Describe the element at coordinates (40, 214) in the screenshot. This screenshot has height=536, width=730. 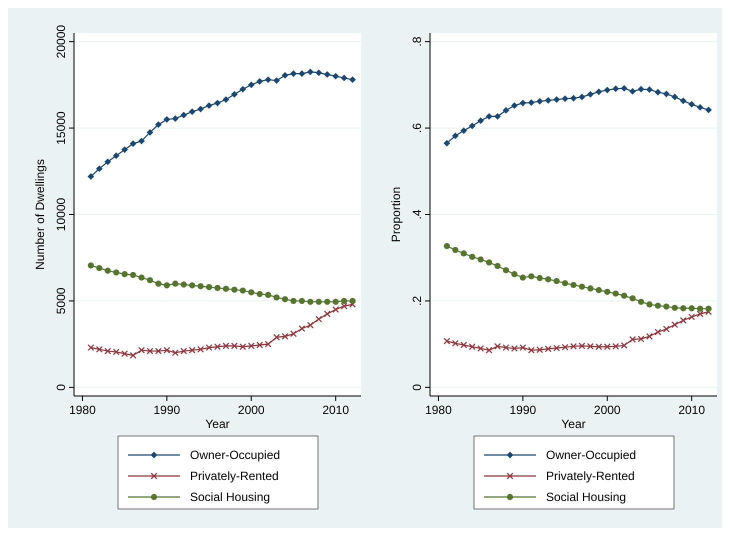
I see `y-axis-title: Number of Dwellings` at that location.